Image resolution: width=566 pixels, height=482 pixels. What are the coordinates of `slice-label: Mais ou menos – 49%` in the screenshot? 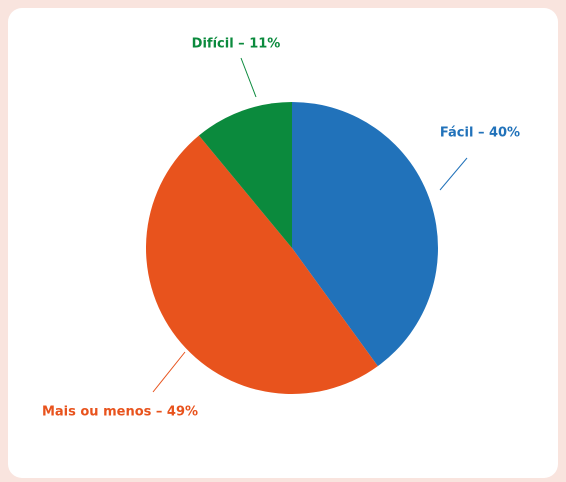 It's located at (120, 412).